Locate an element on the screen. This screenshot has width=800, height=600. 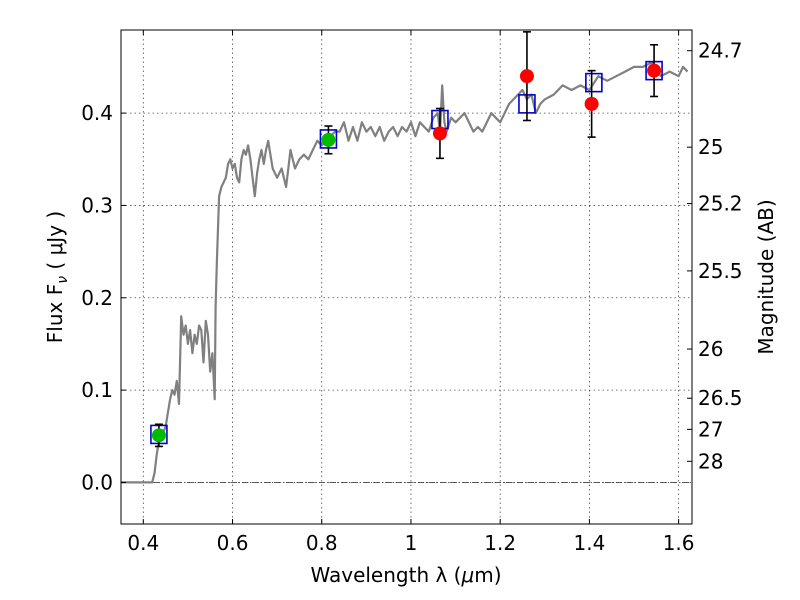
y-tick-label: 0.4 is located at coordinates (97, 113).